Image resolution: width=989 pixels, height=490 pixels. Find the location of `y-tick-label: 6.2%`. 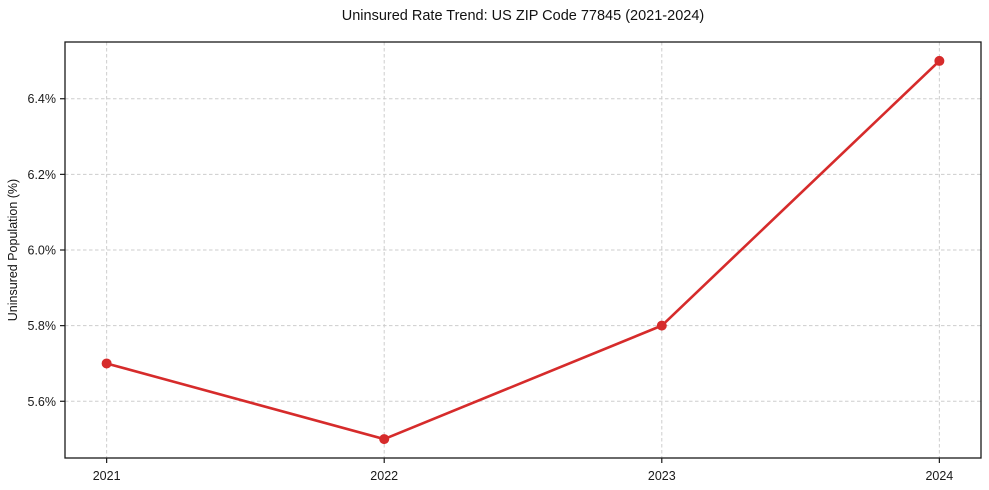

y-tick-label: 6.2% is located at coordinates (42, 175).